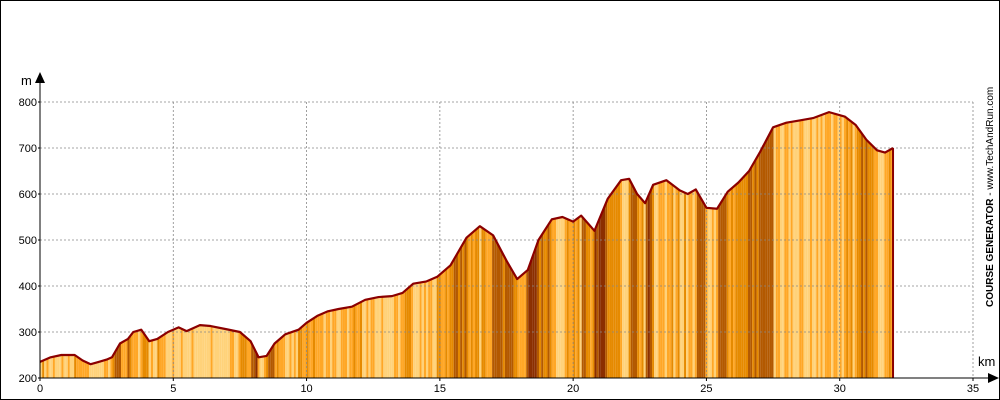 Image resolution: width=1000 pixels, height=400 pixels. Describe the element at coordinates (993, 378) in the screenshot. I see `x-axis-arrow-icon` at that location.